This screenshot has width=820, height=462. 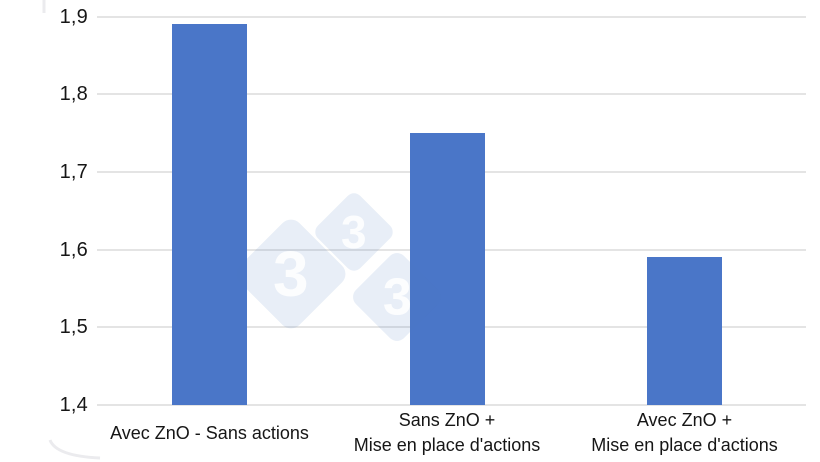 What do you see at coordinates (209, 432) in the screenshot?
I see `x-axis-category-label: Avec ZnO - Sans actions` at bounding box center [209, 432].